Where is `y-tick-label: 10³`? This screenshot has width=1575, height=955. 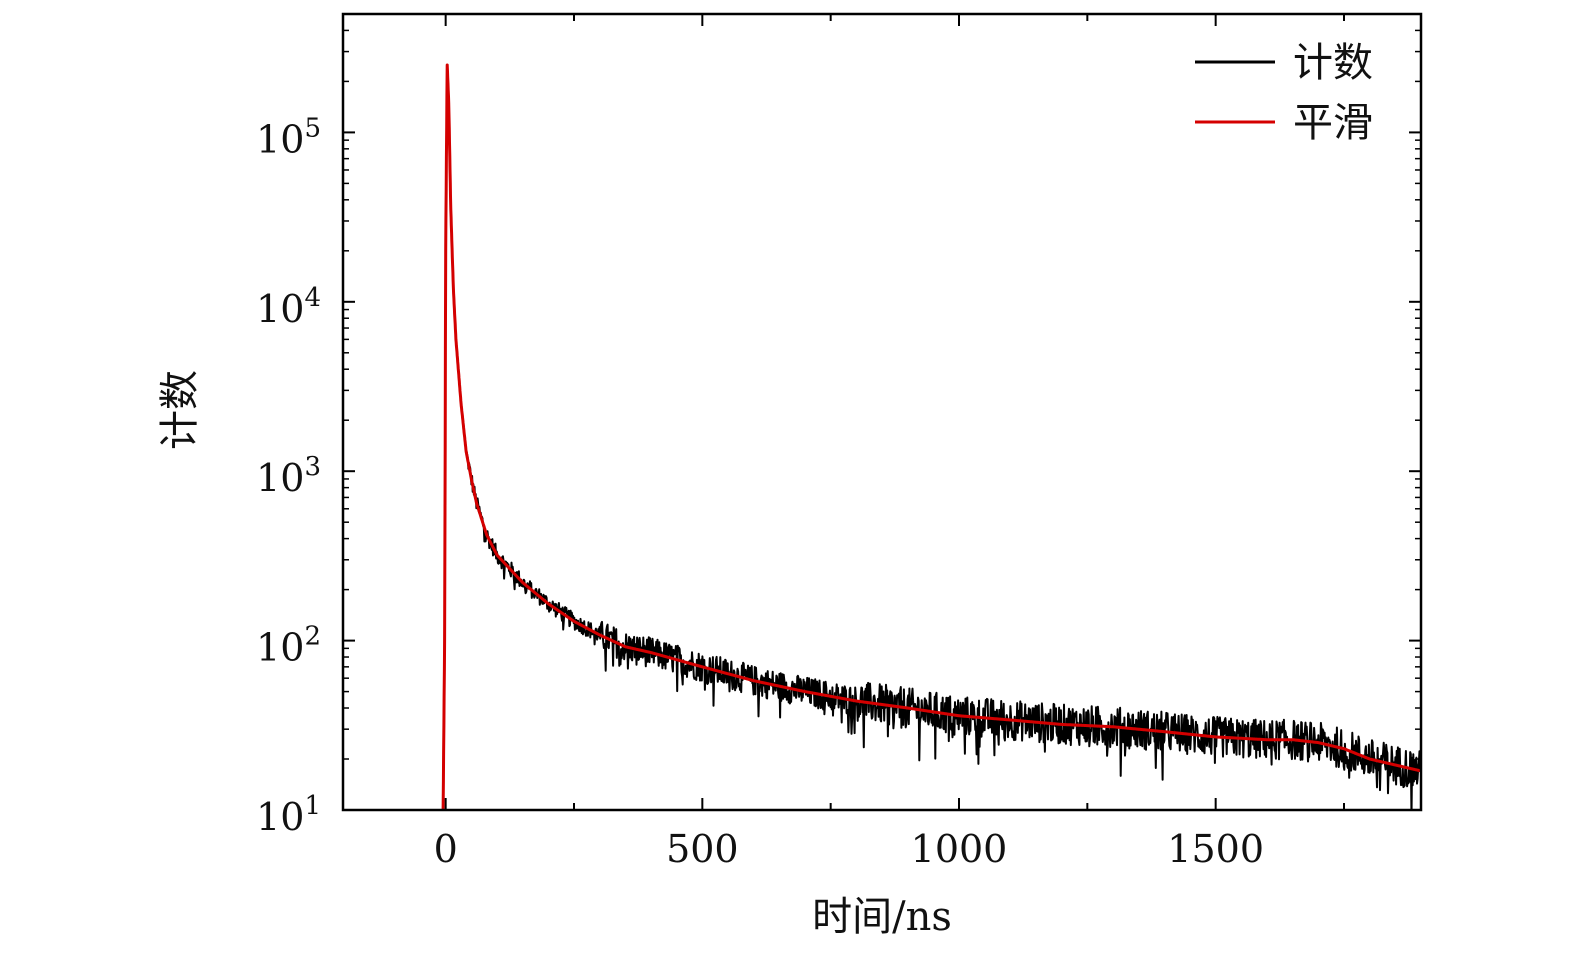 y-tick-label: 10³ is located at coordinates (288, 476).